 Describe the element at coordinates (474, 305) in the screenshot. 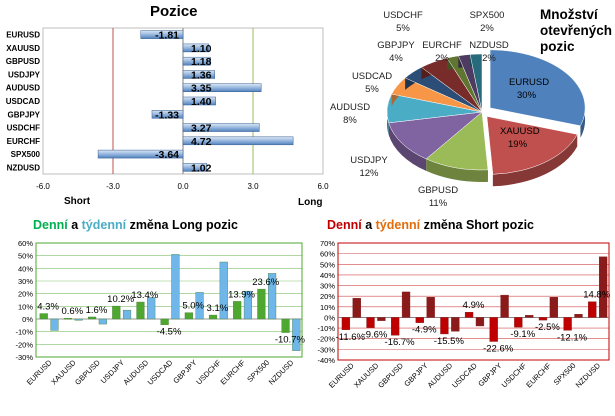

I see `data-label: 4.9%` at that location.